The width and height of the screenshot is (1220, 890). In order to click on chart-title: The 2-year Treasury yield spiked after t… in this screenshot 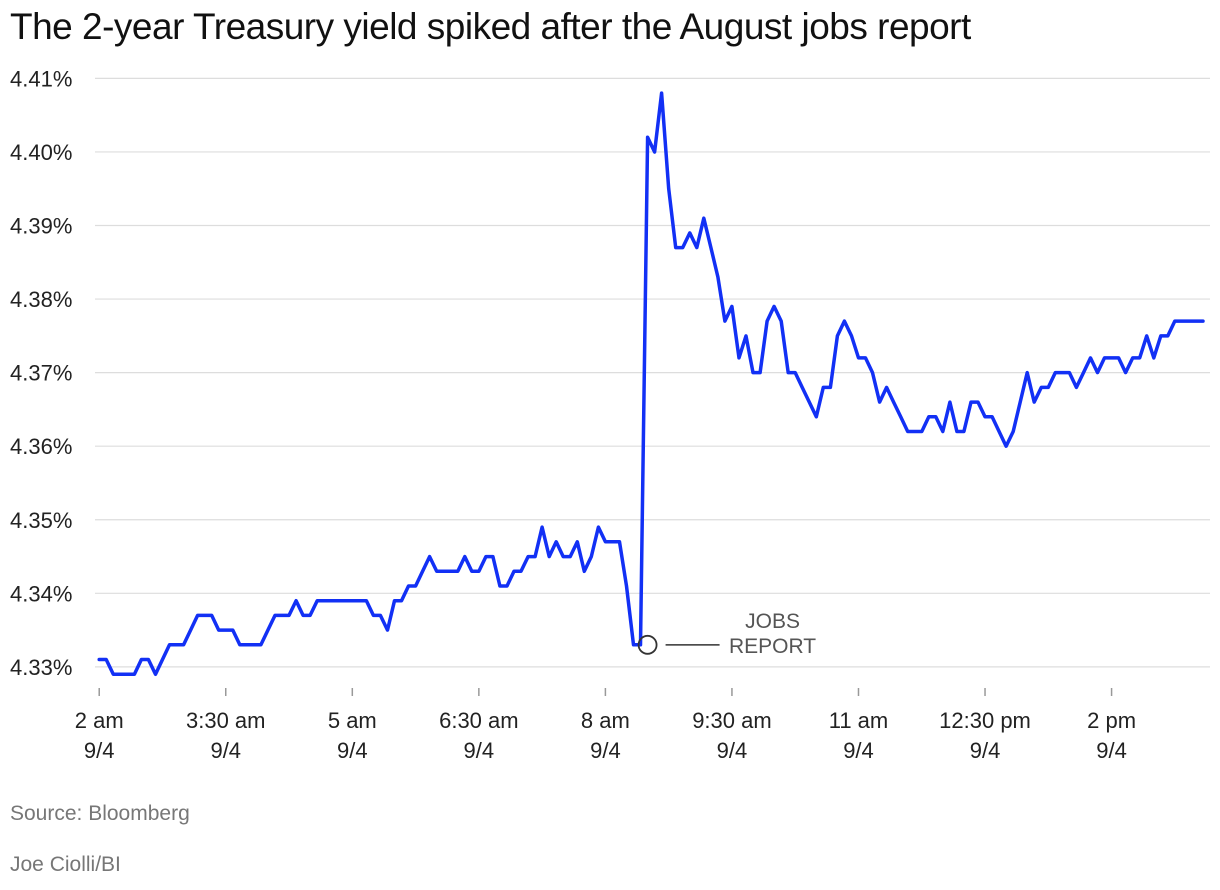, I will do `click(490, 26)`.